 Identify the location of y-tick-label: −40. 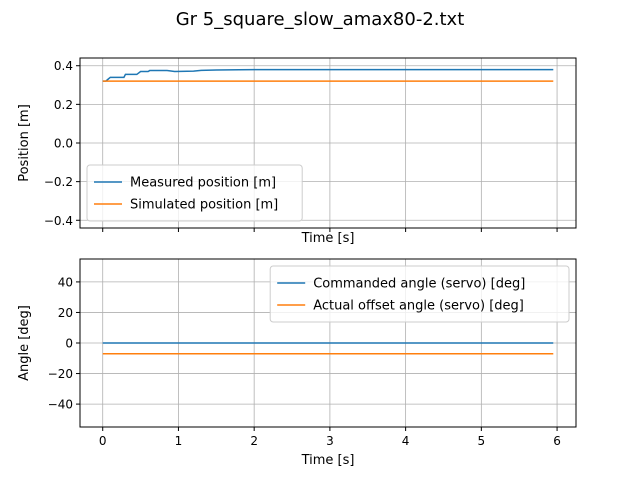
(60, 405).